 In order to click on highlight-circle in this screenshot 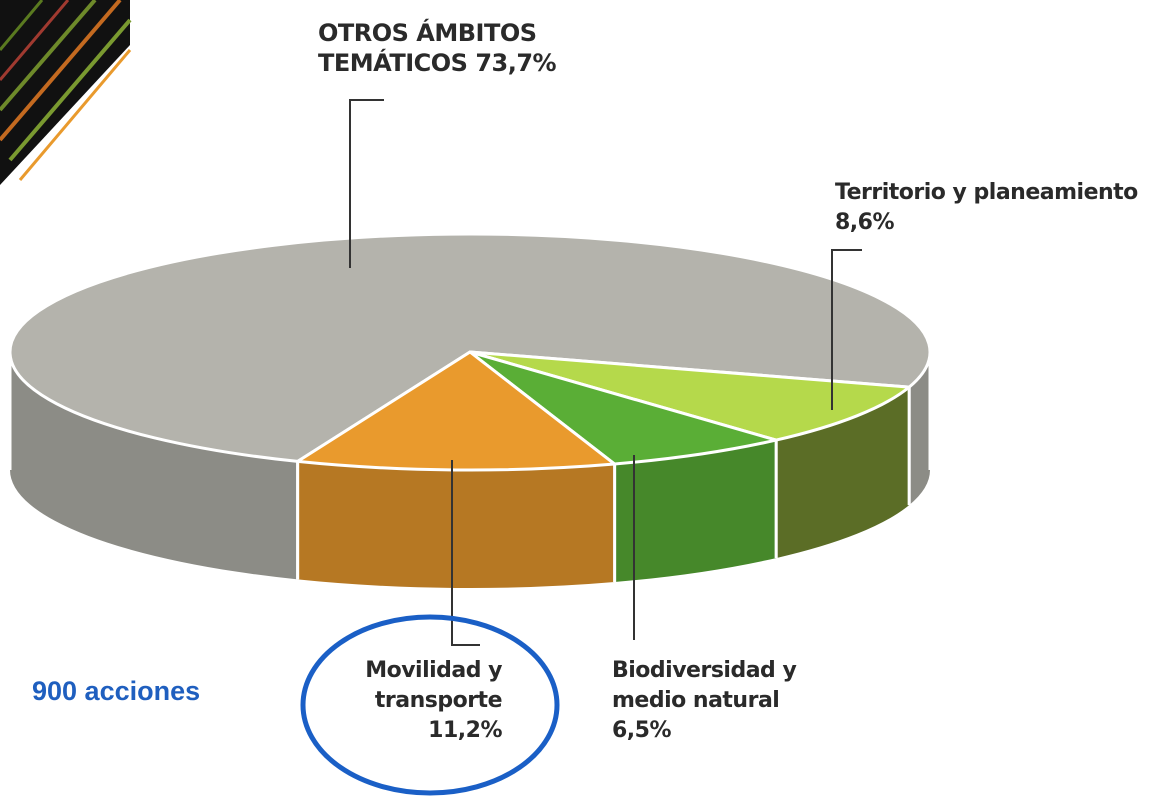, I will do `click(430, 705)`.